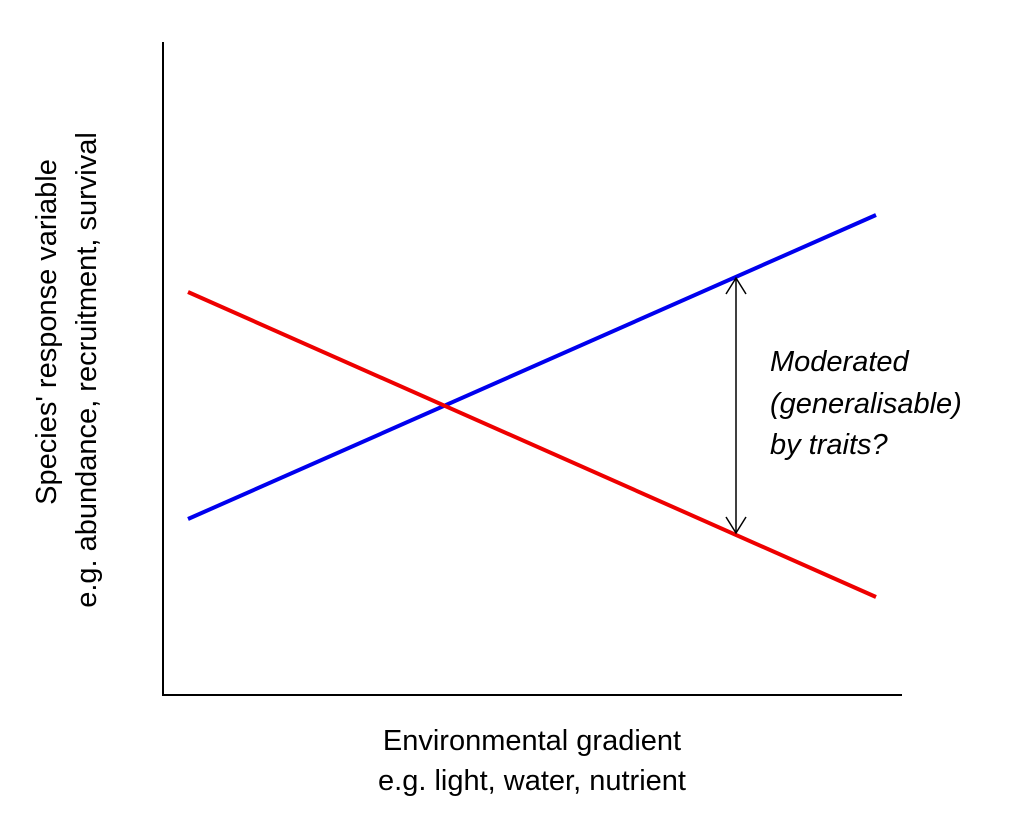  What do you see at coordinates (47, 332) in the screenshot?
I see `y-axis-label: Species' response variable` at bounding box center [47, 332].